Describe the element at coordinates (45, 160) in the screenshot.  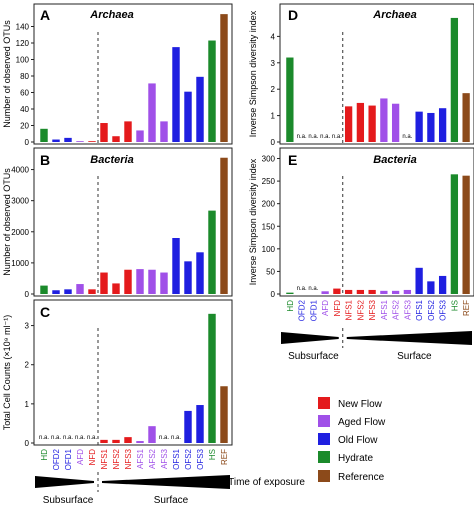
I see `panel-letter: B` at that location.